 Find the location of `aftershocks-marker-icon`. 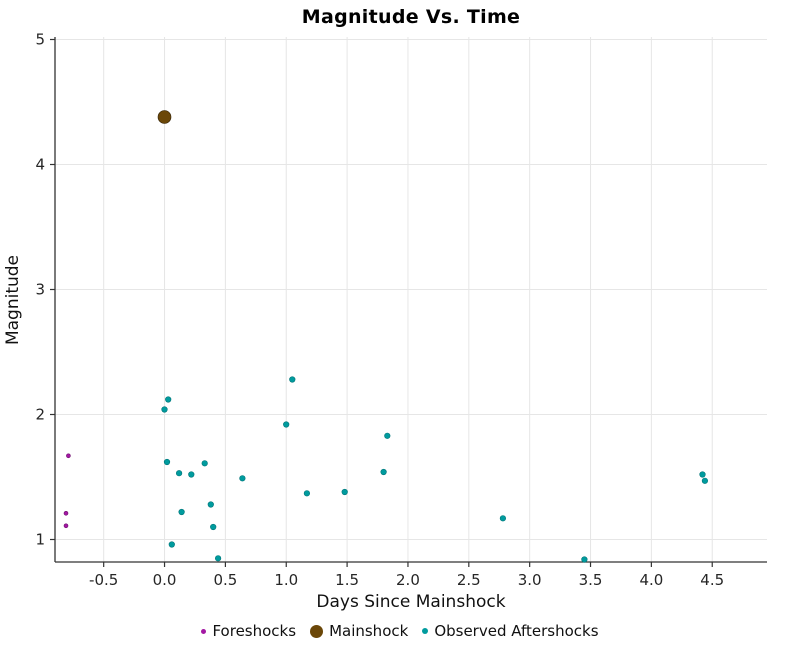

aftershocks-marker-icon is located at coordinates (425, 631).